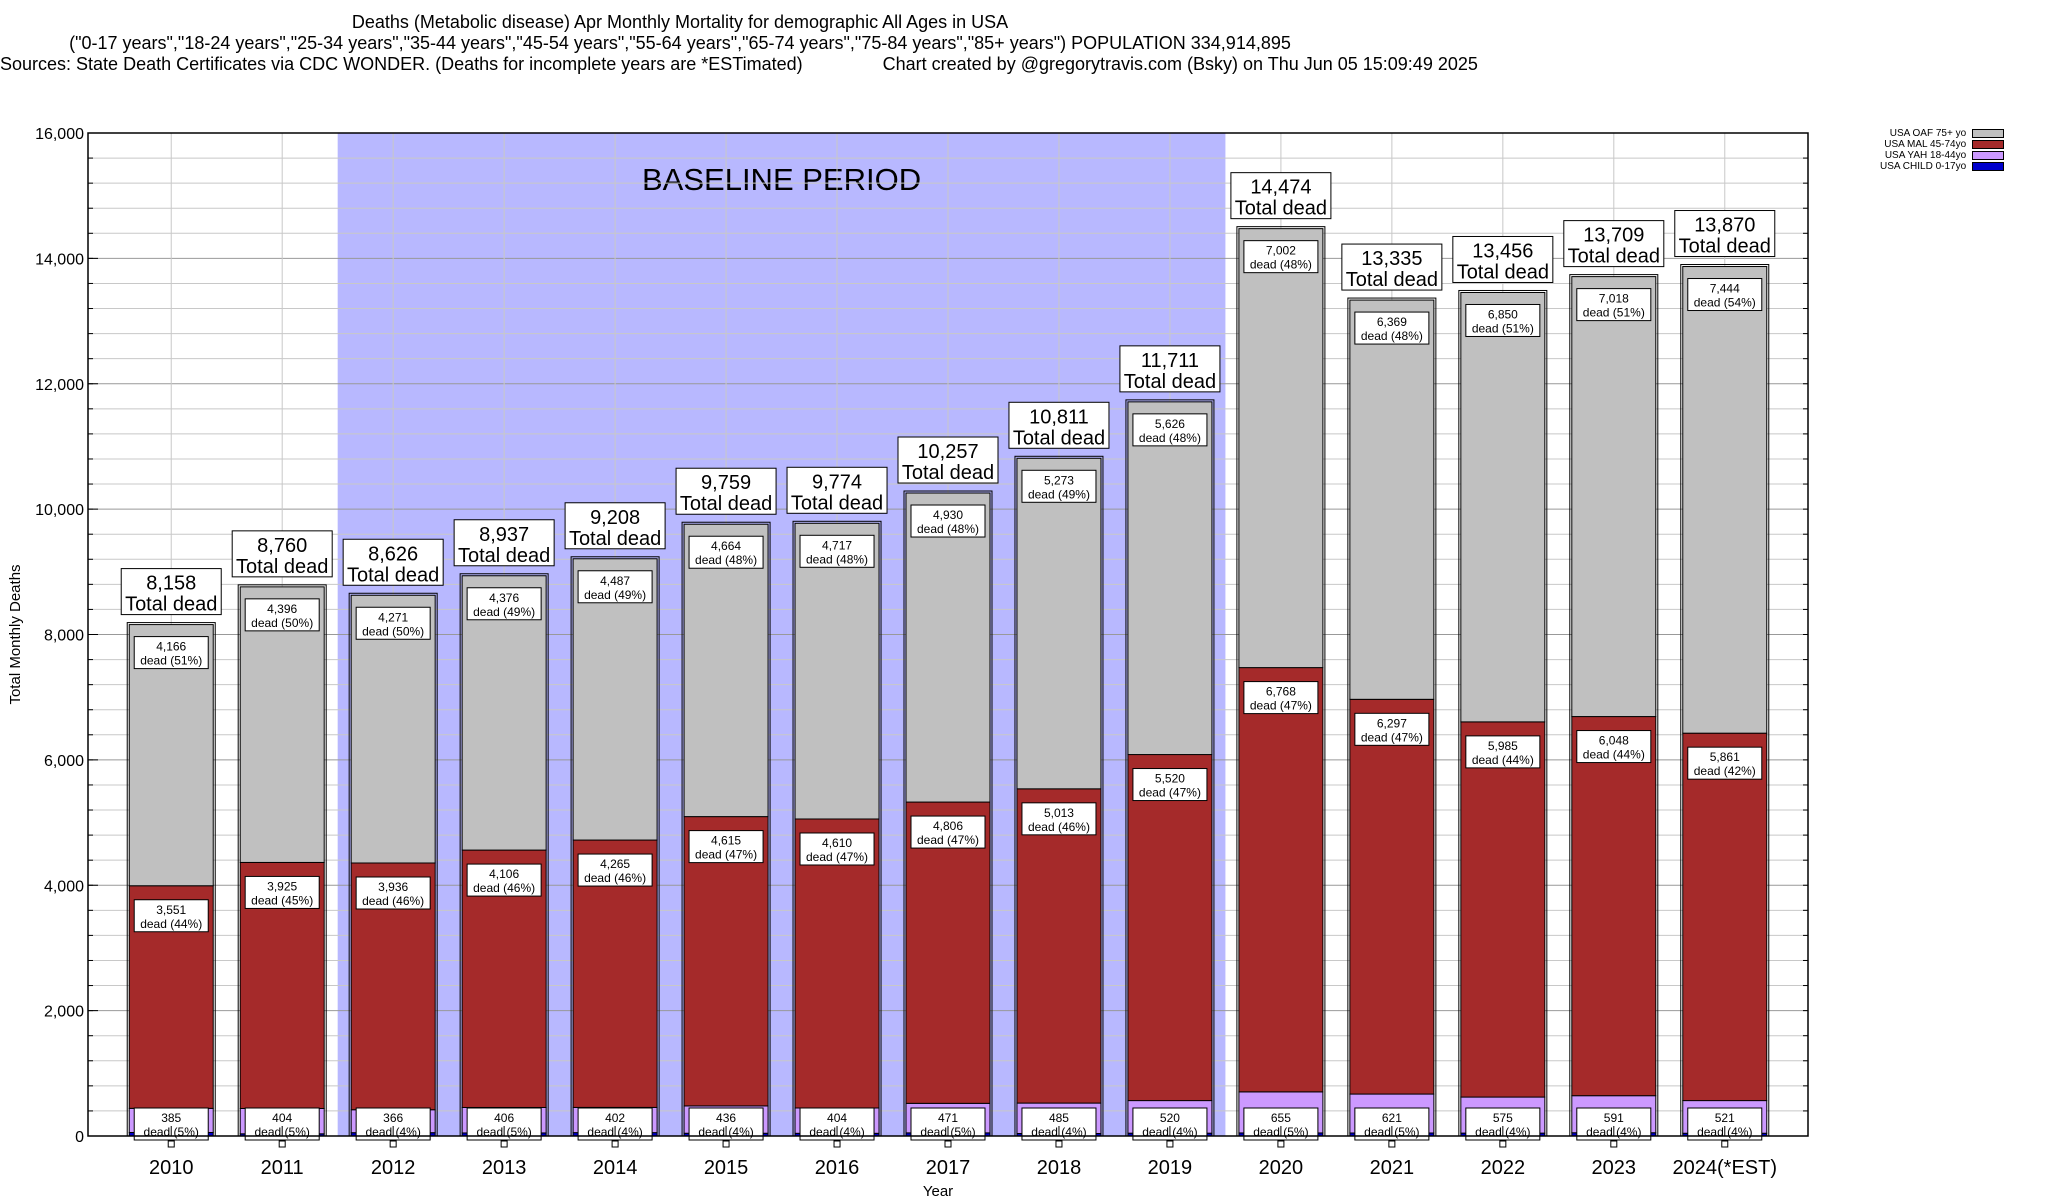  I want to click on mal-value-label: 5,013, so click(1059, 813).